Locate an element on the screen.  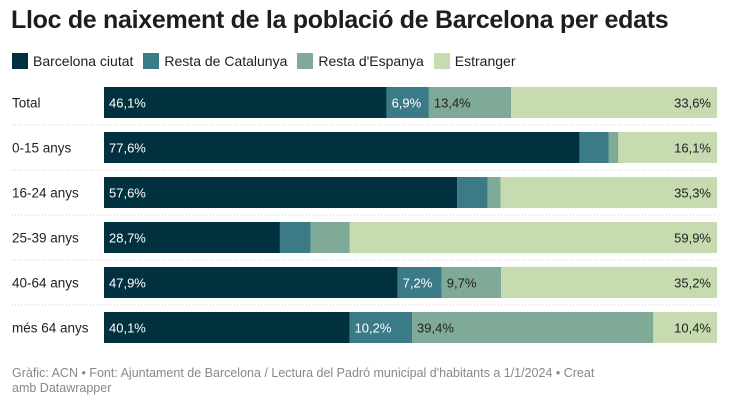
data-label: 28,7% is located at coordinates (127, 238).